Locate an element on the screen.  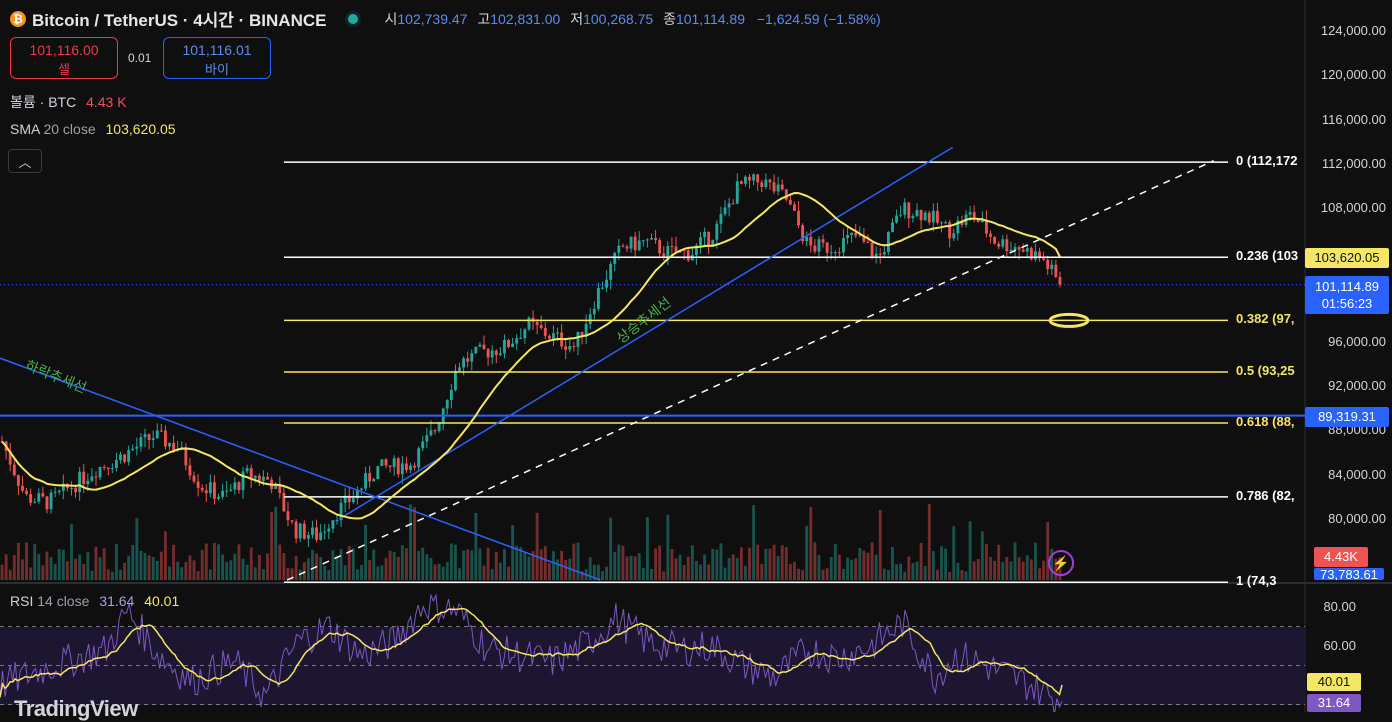
volume-legend: 볼륨 · BTC 4.43 K is located at coordinates (68, 102).